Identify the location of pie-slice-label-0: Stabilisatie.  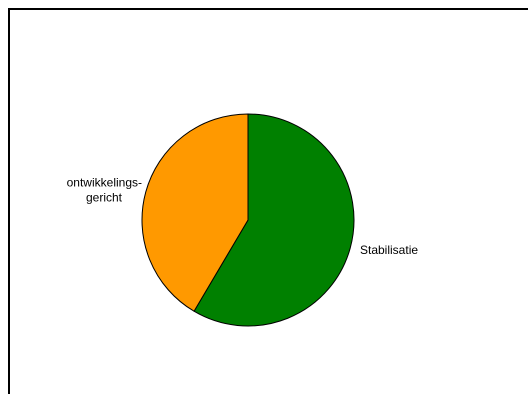
(389, 250).